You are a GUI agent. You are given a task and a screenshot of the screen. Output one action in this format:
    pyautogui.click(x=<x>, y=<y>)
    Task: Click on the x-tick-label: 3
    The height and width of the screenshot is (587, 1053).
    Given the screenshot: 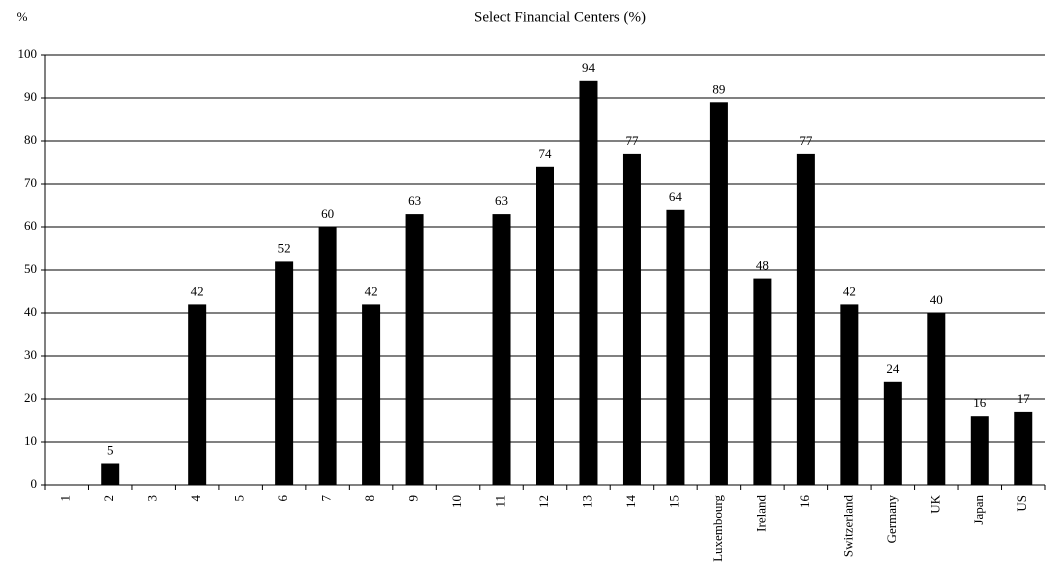 What is the action you would take?
    pyautogui.click(x=152, y=498)
    